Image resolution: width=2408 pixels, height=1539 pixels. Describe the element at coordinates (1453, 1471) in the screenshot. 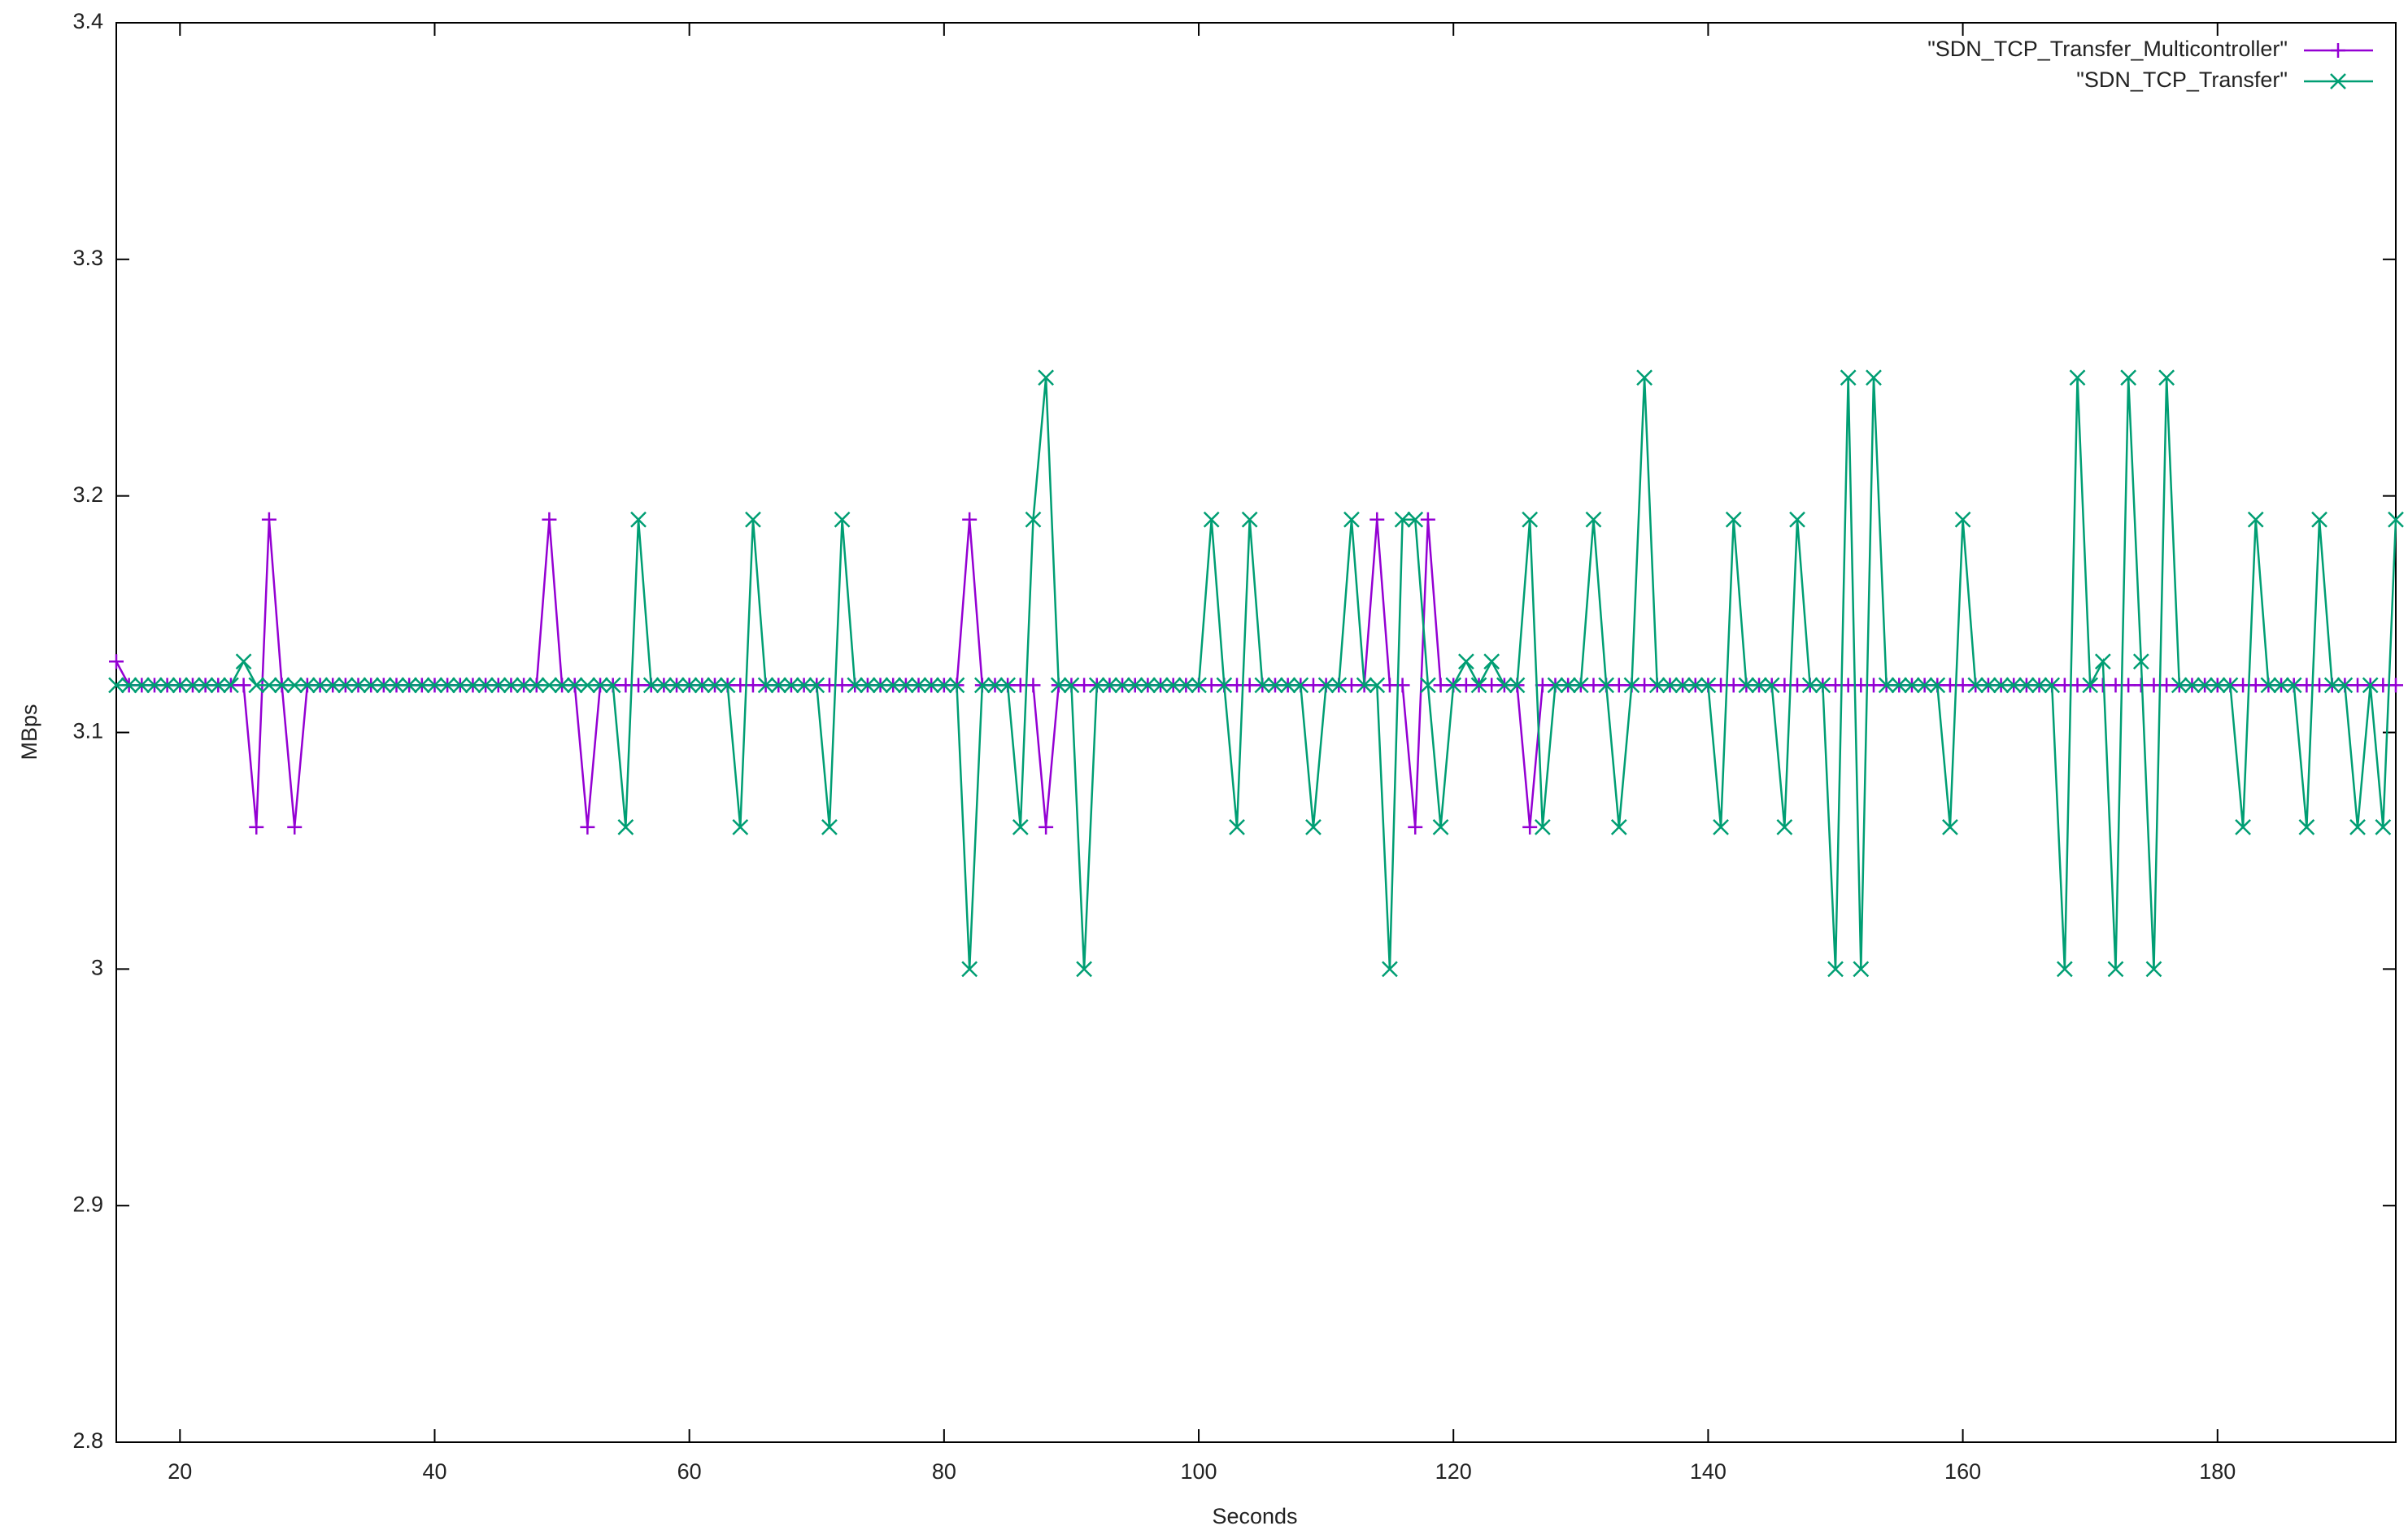

I see `x-tick-label: 120` at that location.